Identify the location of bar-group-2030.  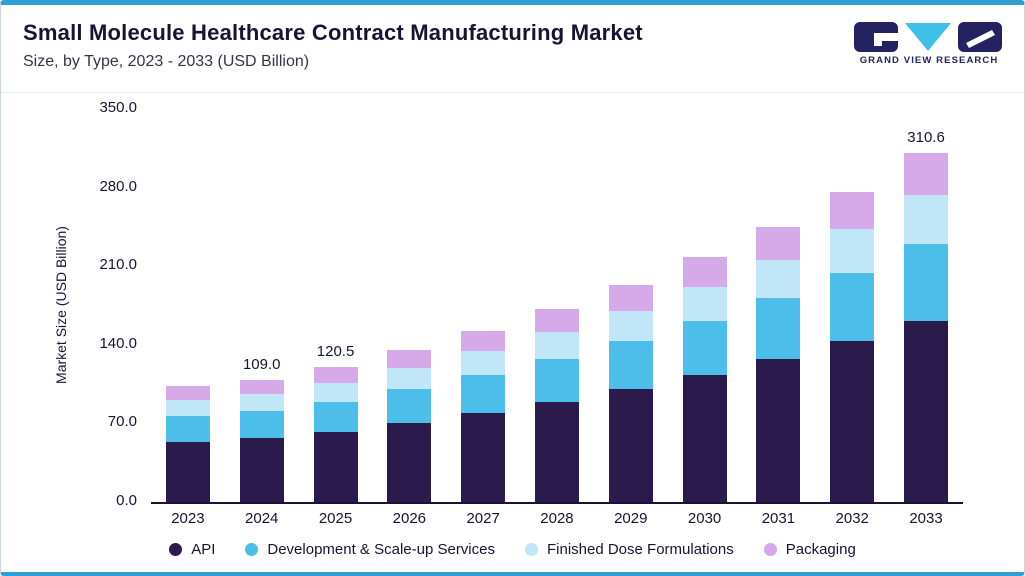
(705, 305).